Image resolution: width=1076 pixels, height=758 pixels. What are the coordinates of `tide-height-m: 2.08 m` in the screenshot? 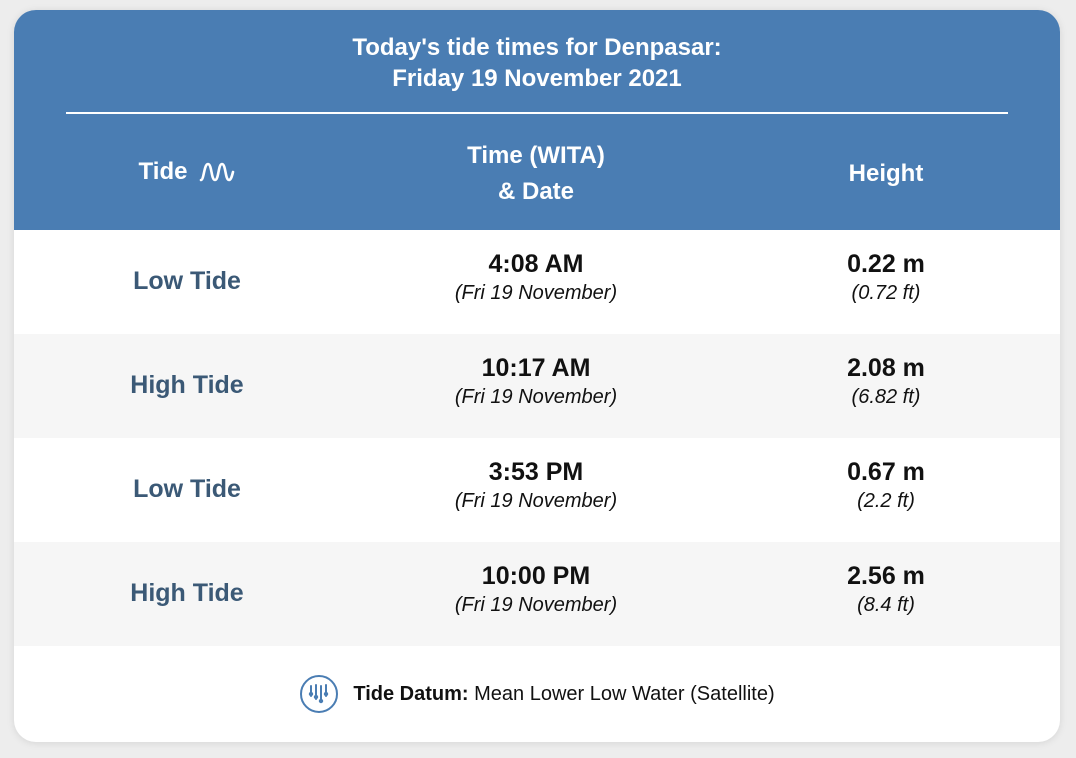 It's located at (886, 368).